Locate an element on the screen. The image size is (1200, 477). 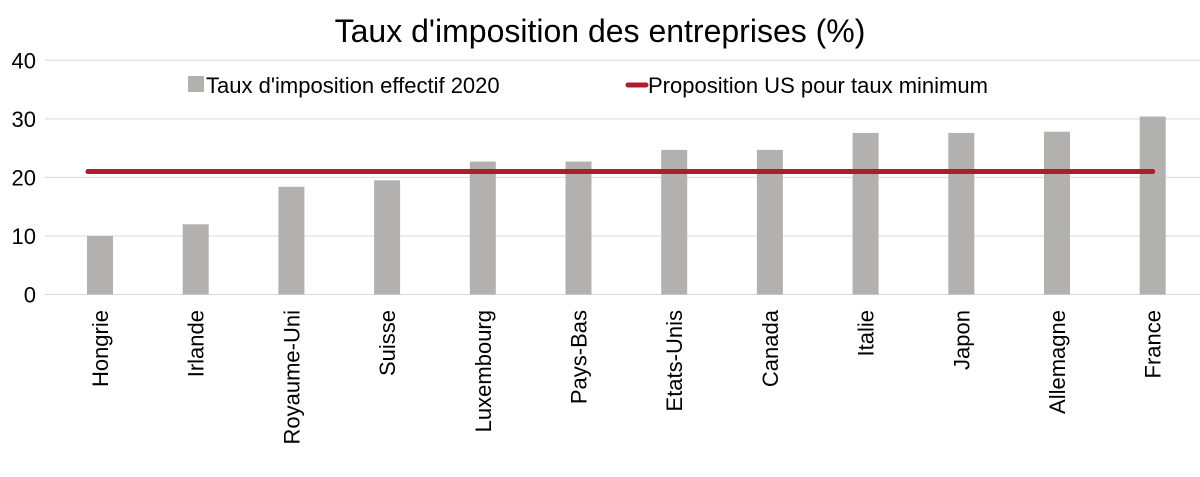
x-tick-label: Italie is located at coordinates (866, 333).